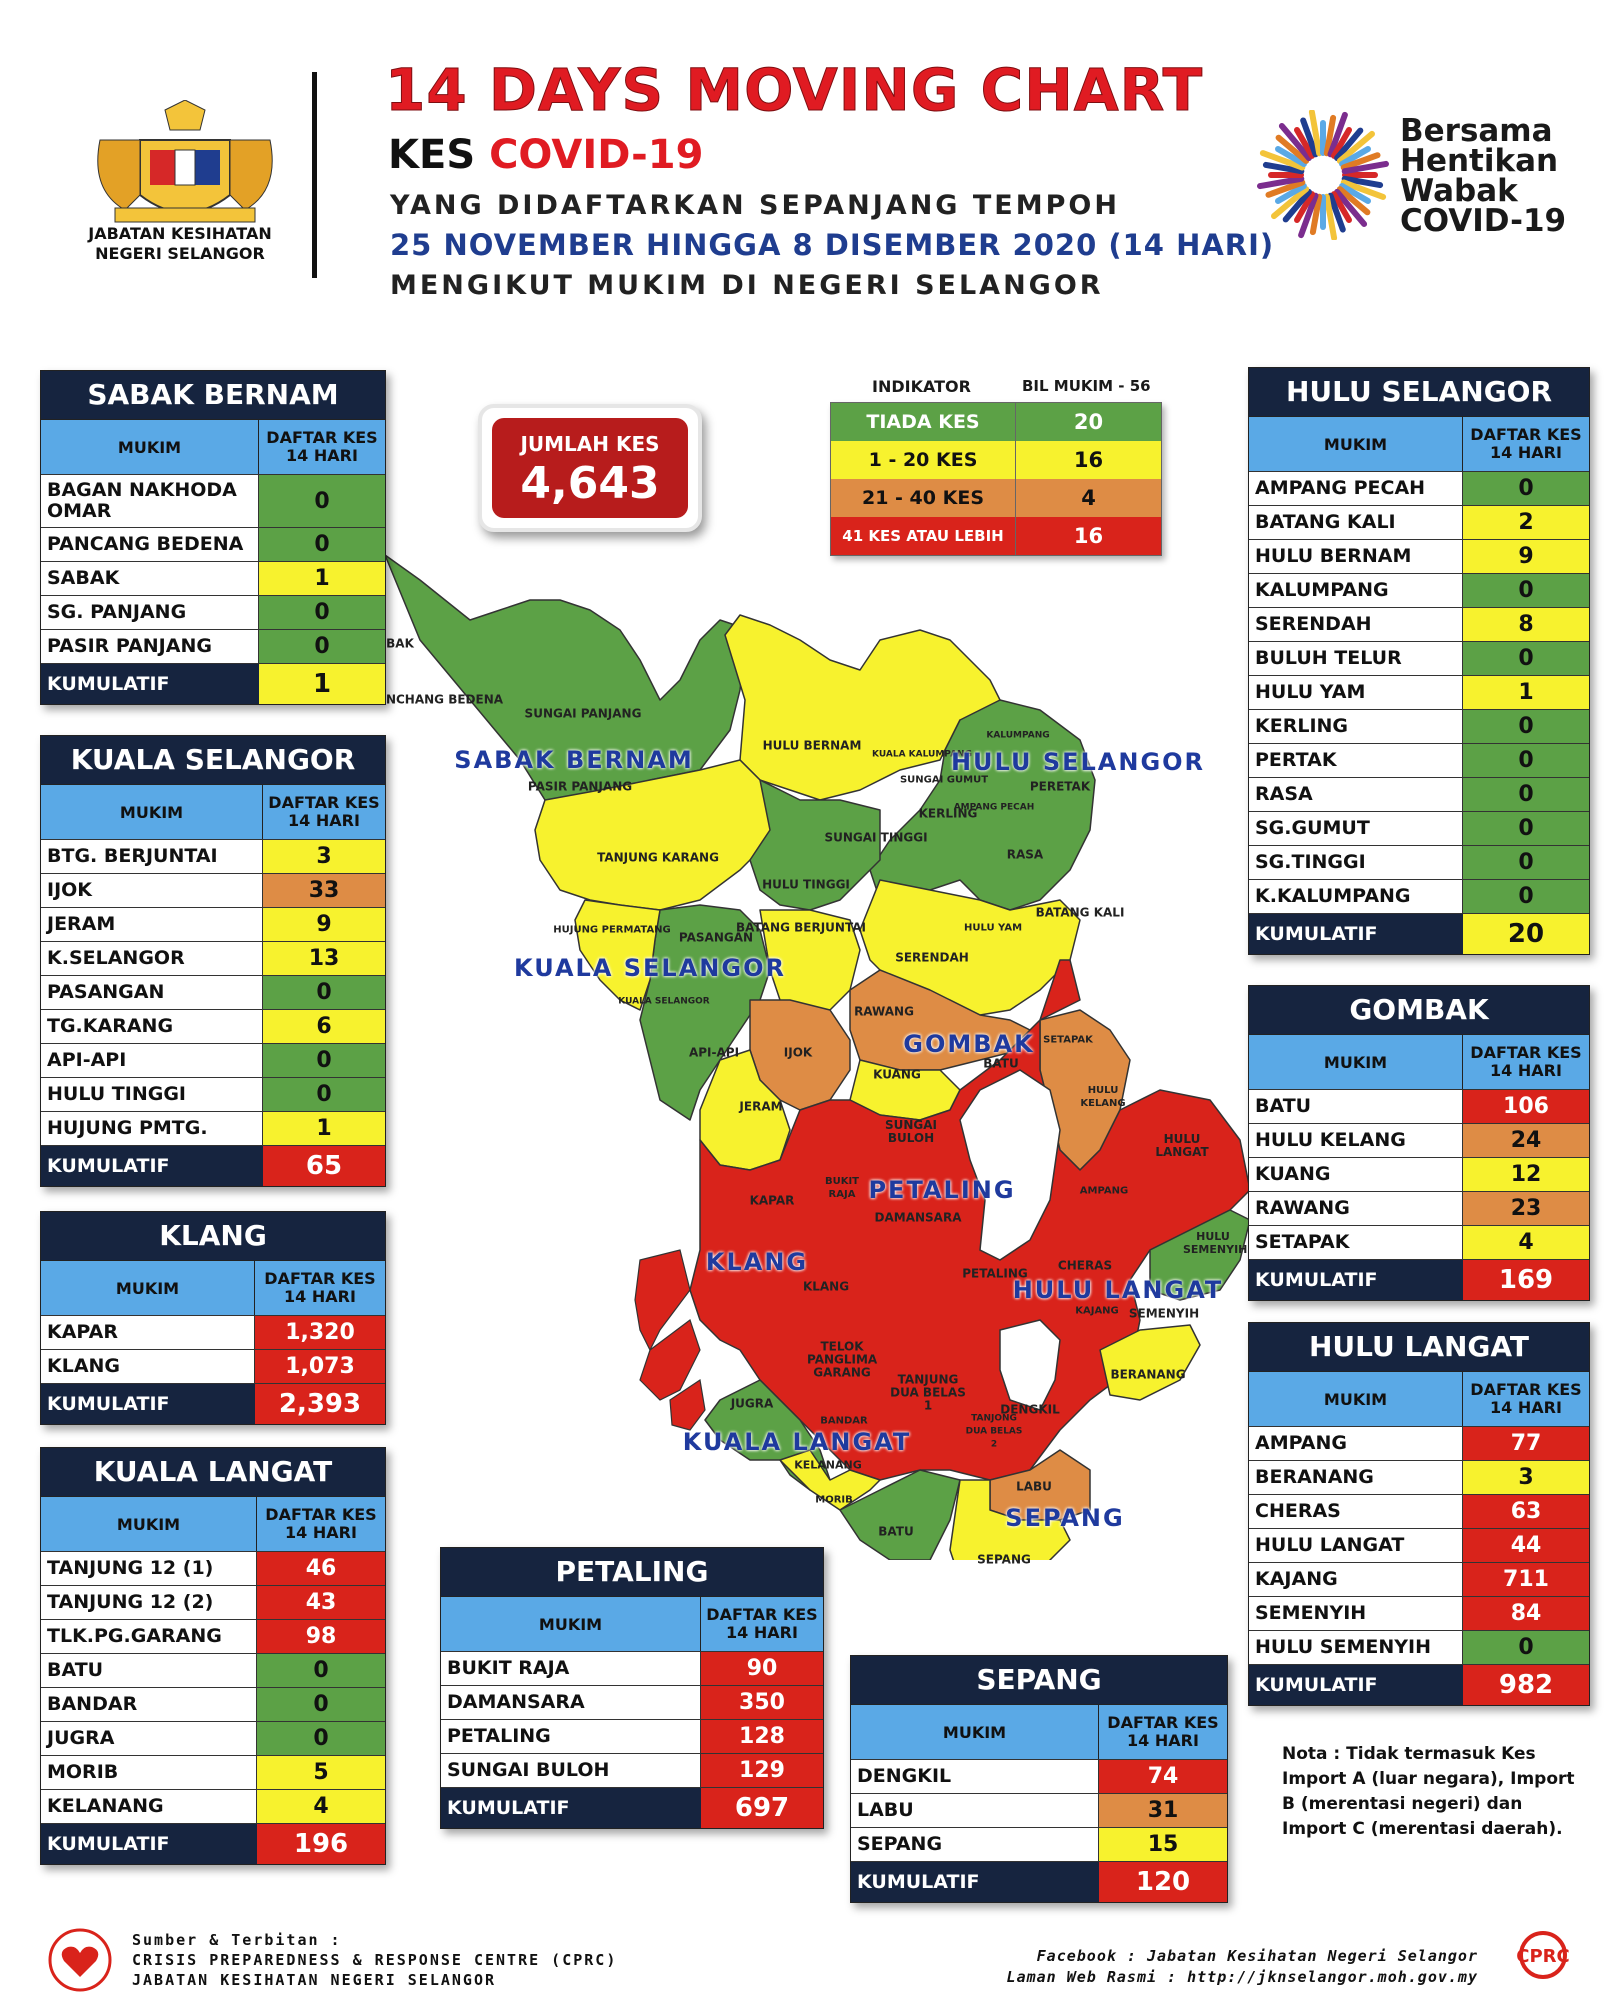 The width and height of the screenshot is (1618, 2015). What do you see at coordinates (996, 498) in the screenshot?
I see `legend-row: 21 - 40 KES 4` at bounding box center [996, 498].